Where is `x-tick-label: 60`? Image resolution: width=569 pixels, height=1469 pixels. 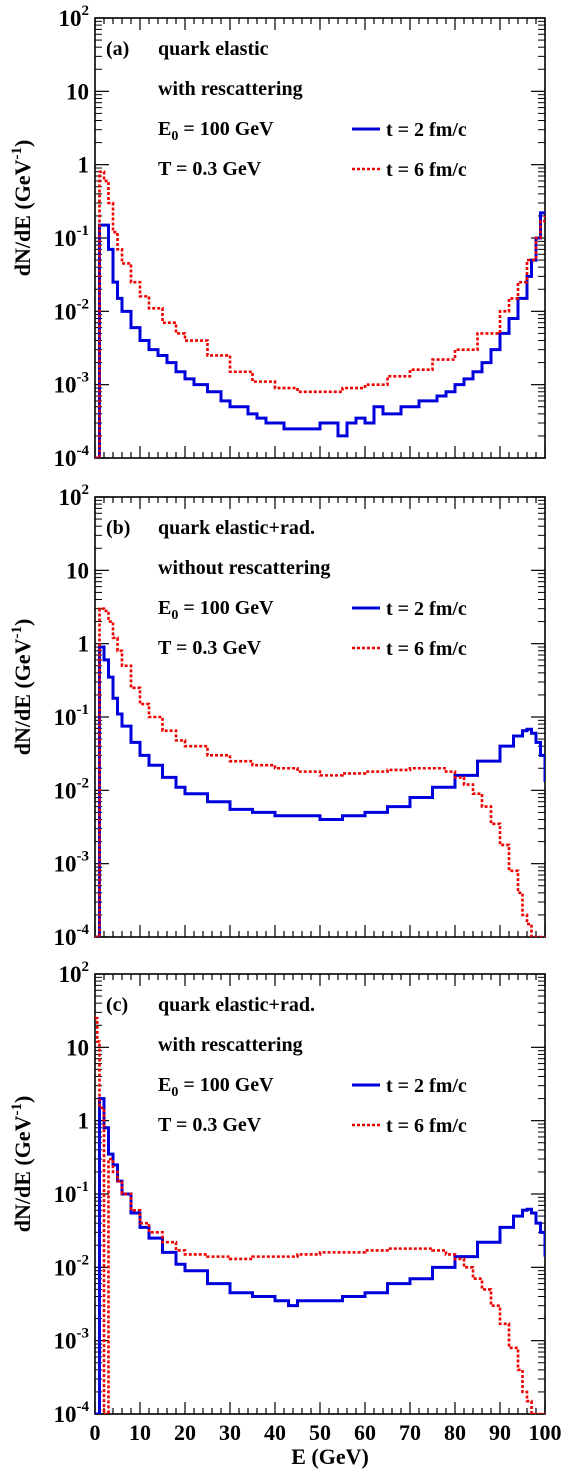
x-tick-label: 60 is located at coordinates (365, 1432).